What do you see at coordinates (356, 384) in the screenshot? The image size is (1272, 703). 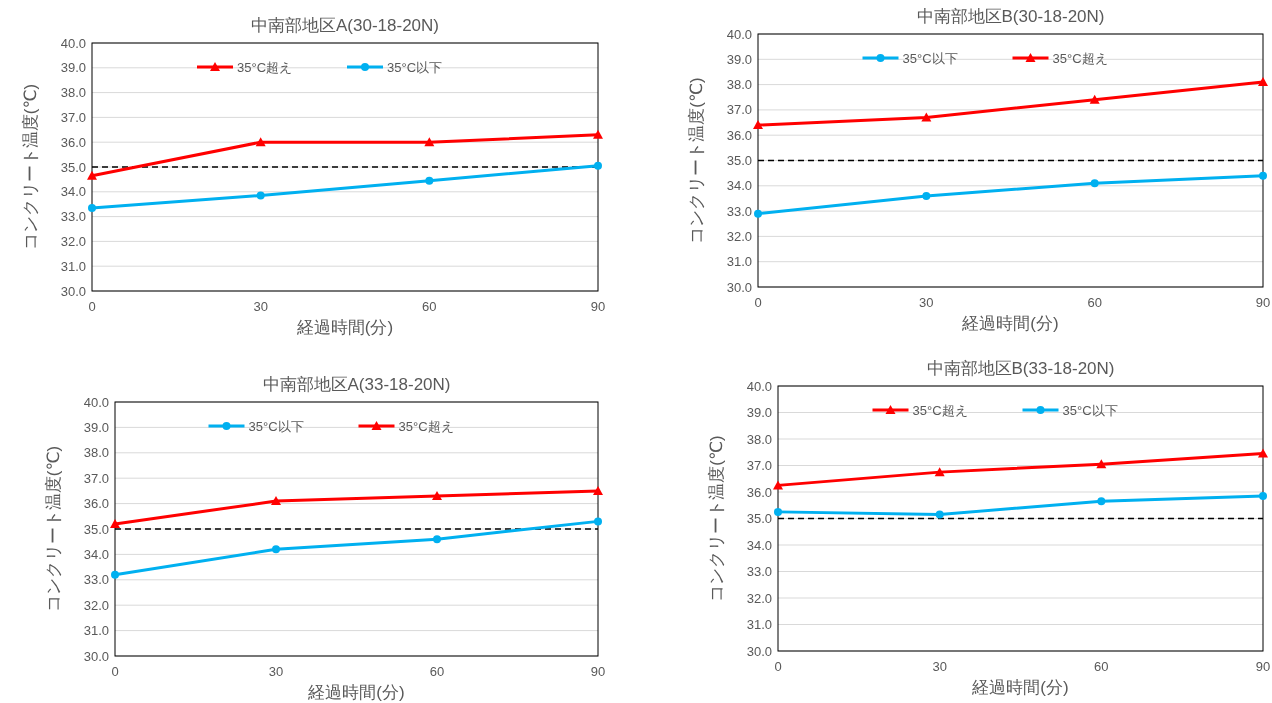 I see `chart-title: 中南部地区A(33-18-20N)` at bounding box center [356, 384].